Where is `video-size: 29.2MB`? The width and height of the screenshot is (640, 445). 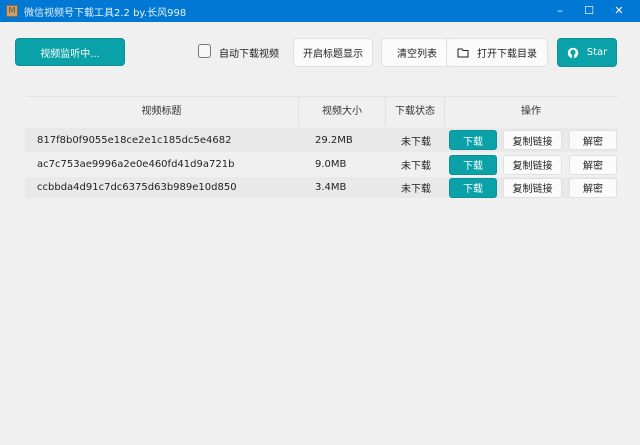
video-size: 29.2MB is located at coordinates (334, 140).